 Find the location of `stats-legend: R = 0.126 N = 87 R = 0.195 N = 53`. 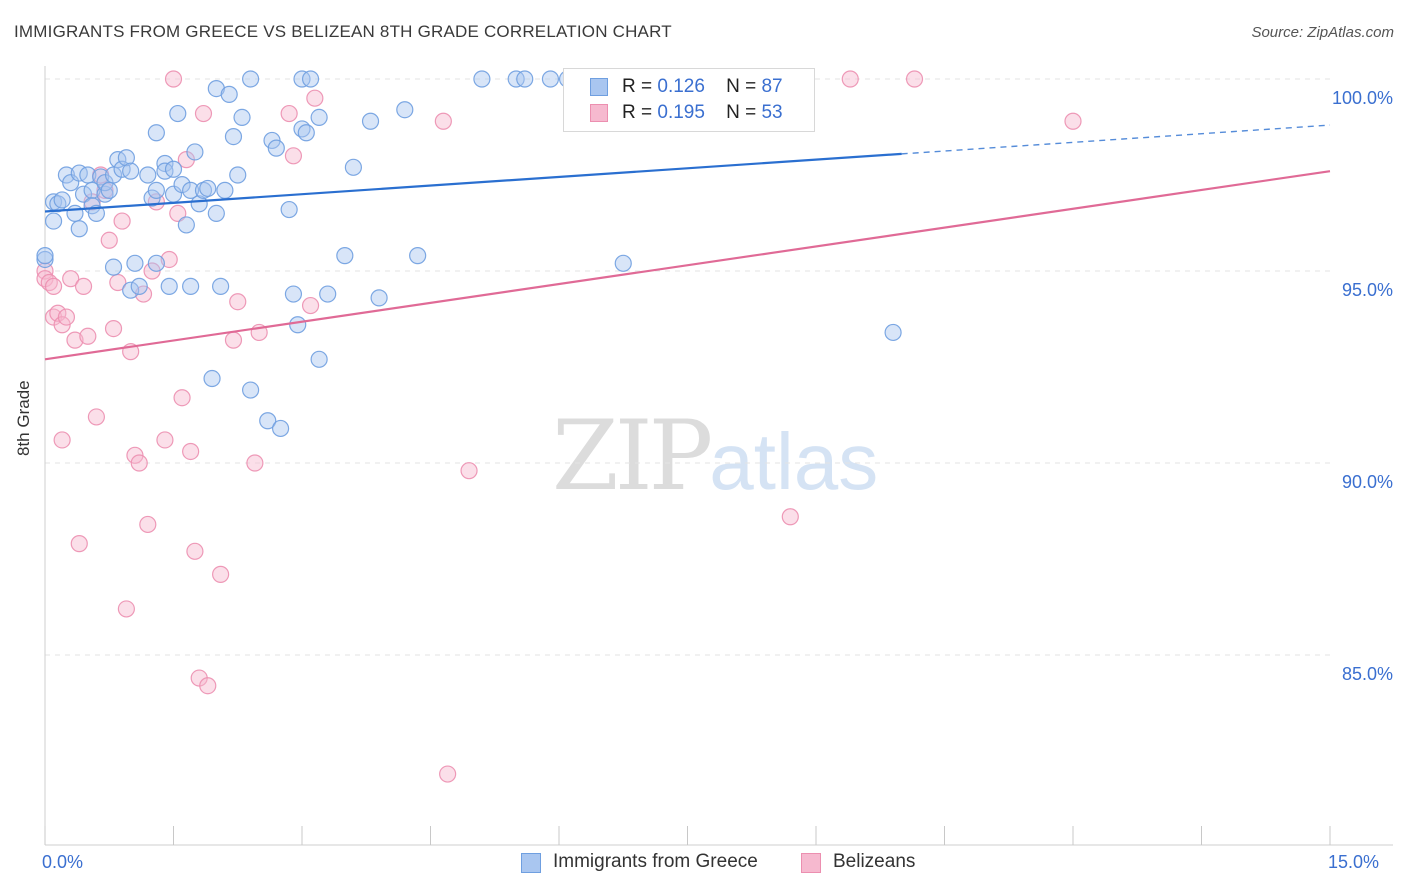

stats-legend: R = 0.126 N = 87 R = 0.195 N = 53 is located at coordinates (689, 100).